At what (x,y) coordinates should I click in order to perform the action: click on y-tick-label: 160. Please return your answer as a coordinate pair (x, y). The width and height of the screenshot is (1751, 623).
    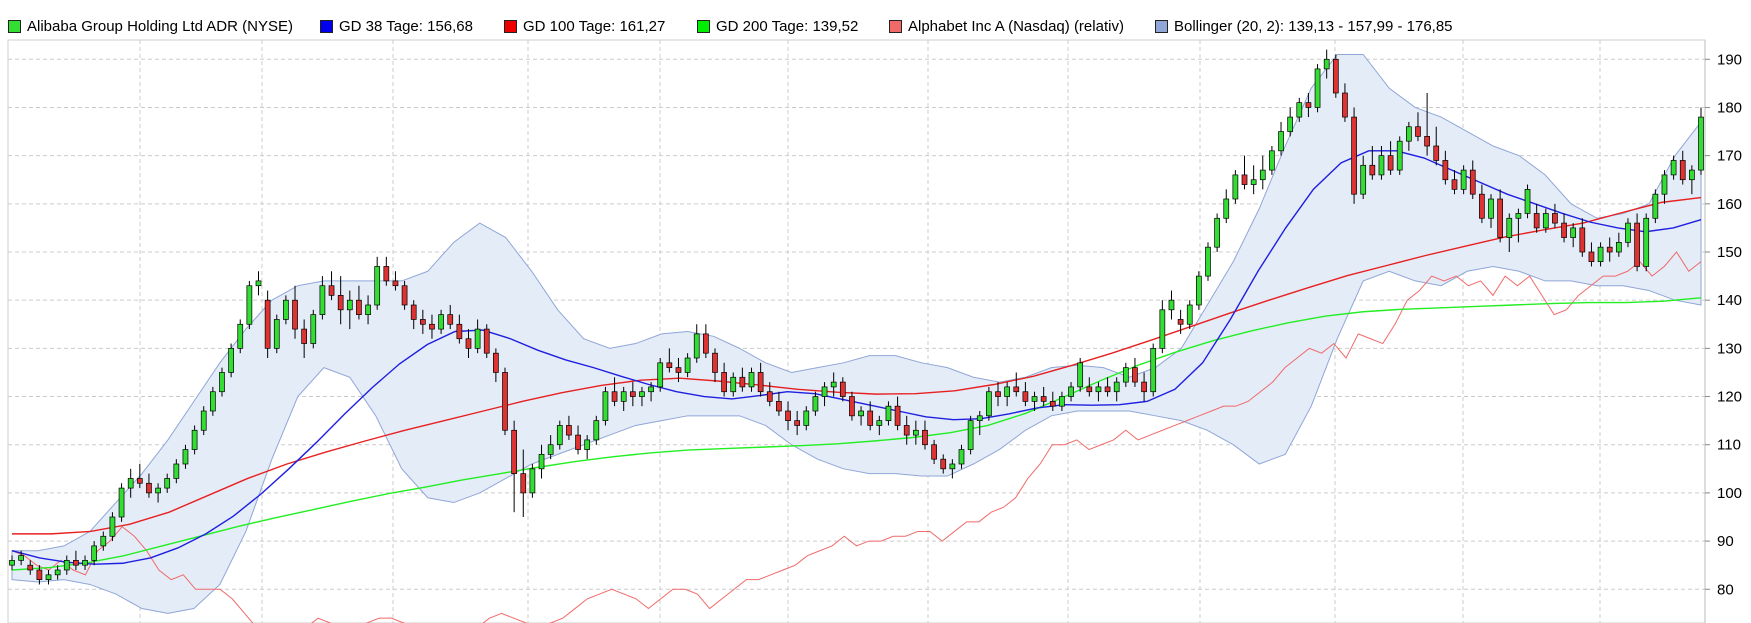
    Looking at the image, I should click on (1729, 204).